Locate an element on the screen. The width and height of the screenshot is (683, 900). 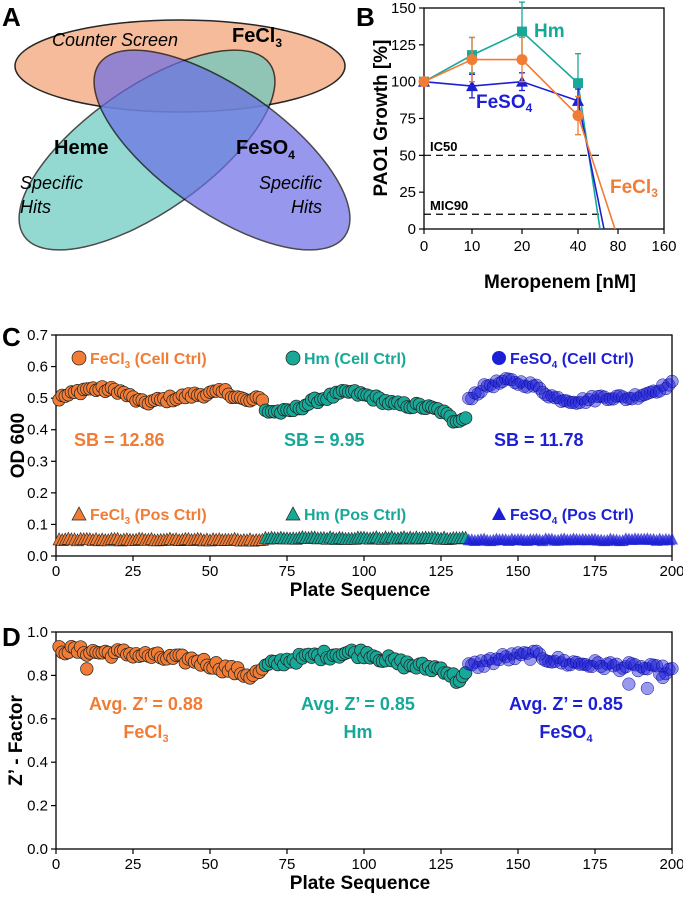
venn-label-fecl3: FeCl3 is located at coordinates (257, 37).